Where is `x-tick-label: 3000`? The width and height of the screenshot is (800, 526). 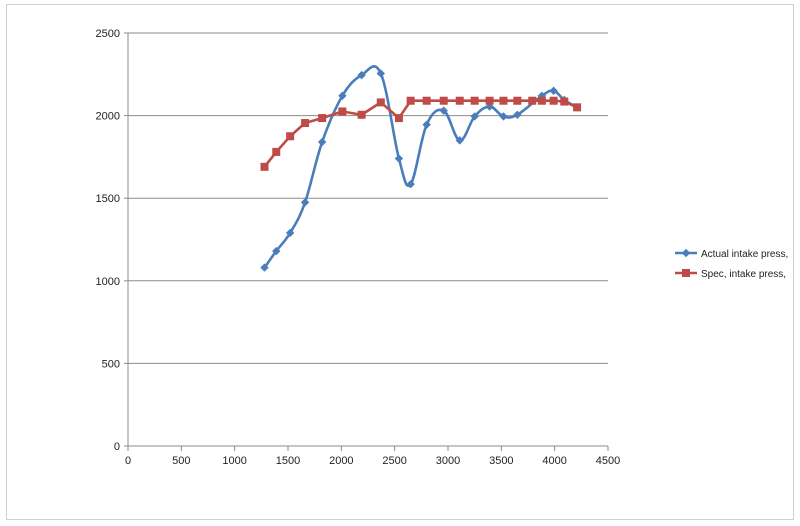 x-tick-label: 3000 is located at coordinates (448, 461).